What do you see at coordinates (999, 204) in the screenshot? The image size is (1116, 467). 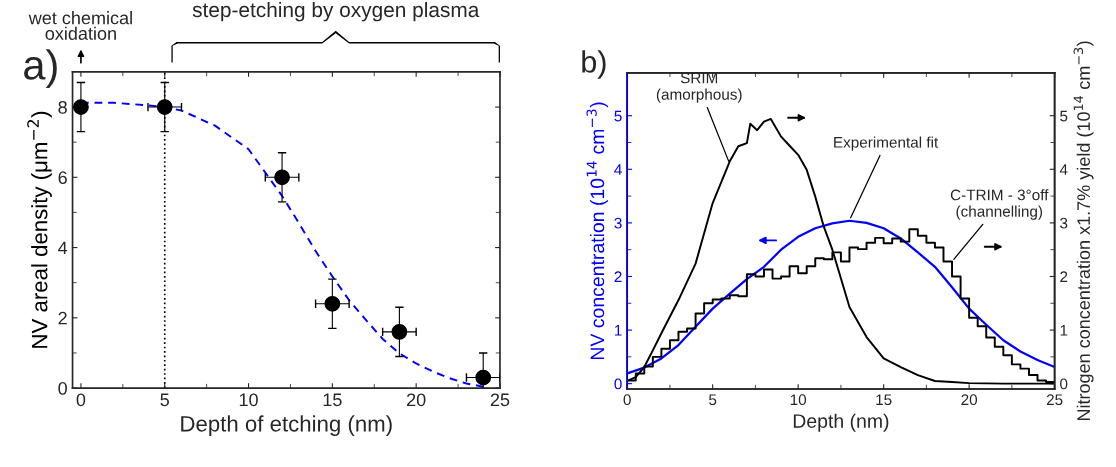 I see `annotation: C-TRIM - 3°off (channelling)` at bounding box center [999, 204].